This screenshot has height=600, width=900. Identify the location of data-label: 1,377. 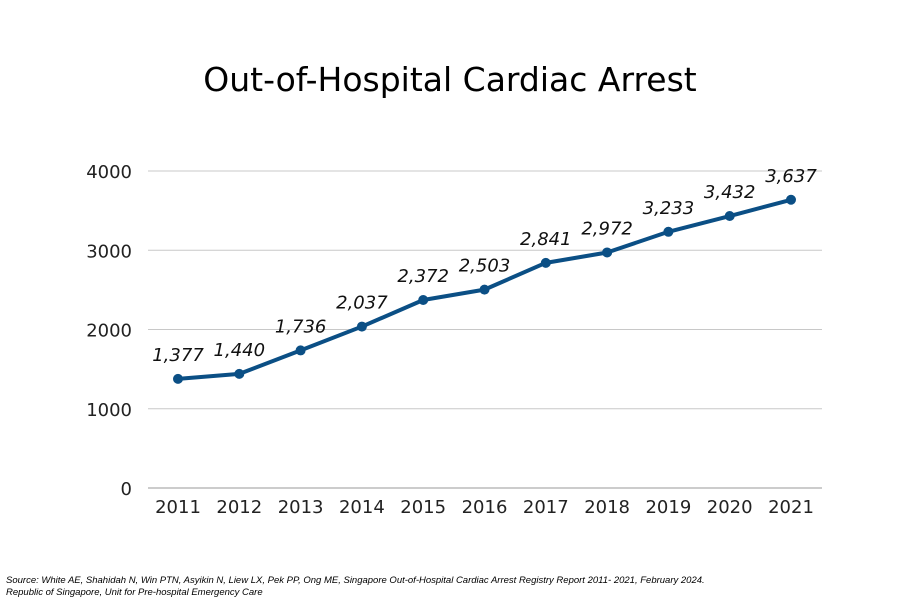
(178, 355).